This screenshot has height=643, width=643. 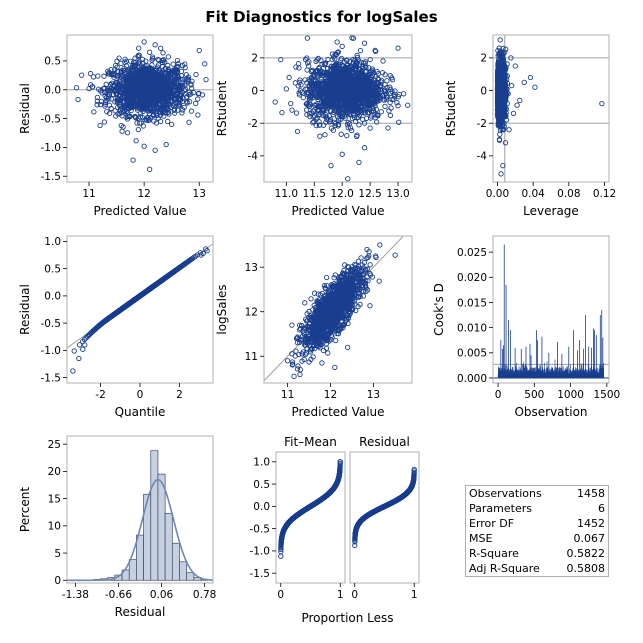 I want to click on x-tick-label: 13, so click(x=199, y=194).